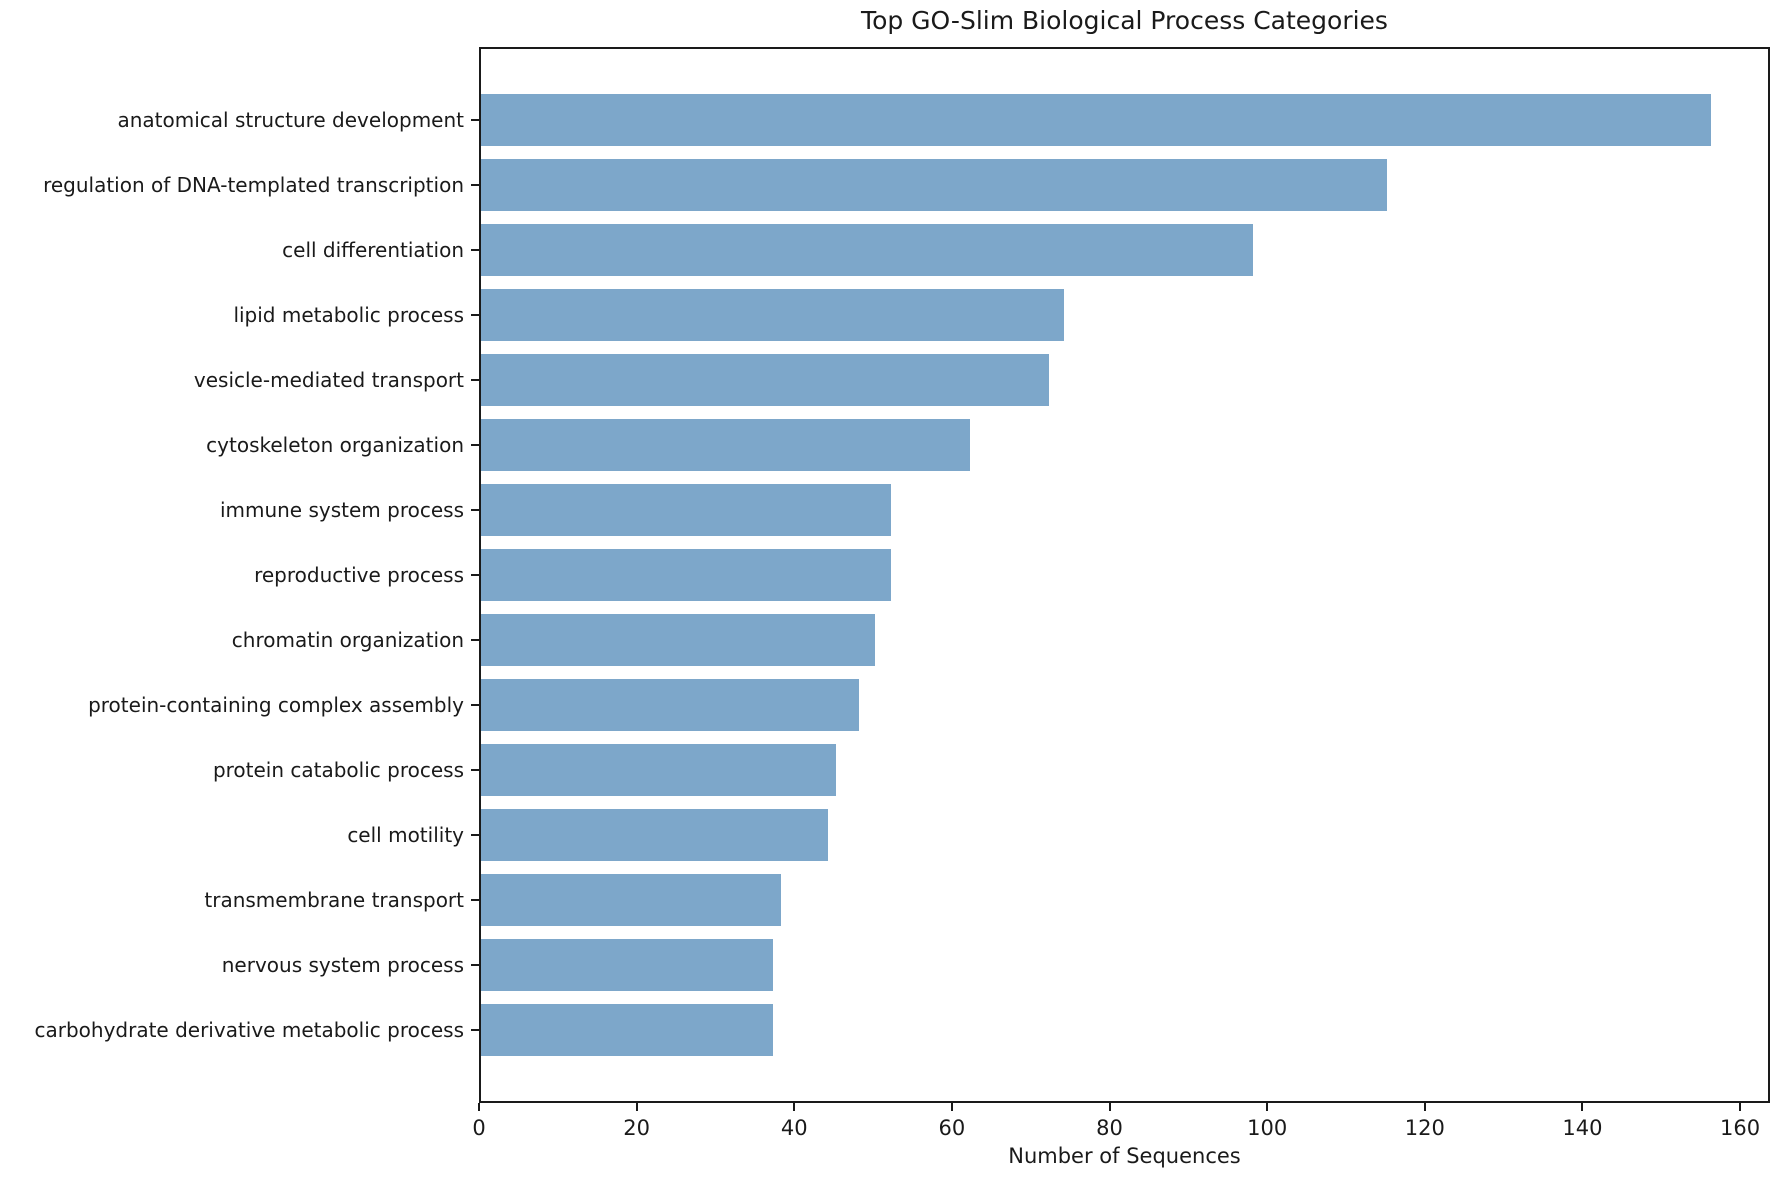 The height and width of the screenshot is (1181, 1785). Describe the element at coordinates (334, 900) in the screenshot. I see `y-tick-label: transmembrane transport` at that location.